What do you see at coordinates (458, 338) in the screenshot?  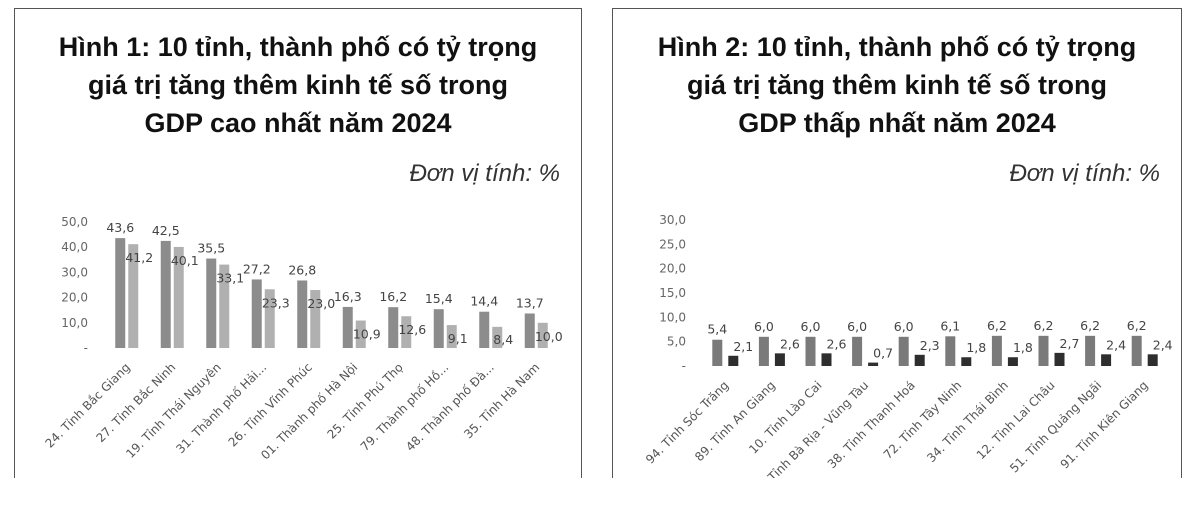 I see `data-label-series-2: 9,1` at bounding box center [458, 338].